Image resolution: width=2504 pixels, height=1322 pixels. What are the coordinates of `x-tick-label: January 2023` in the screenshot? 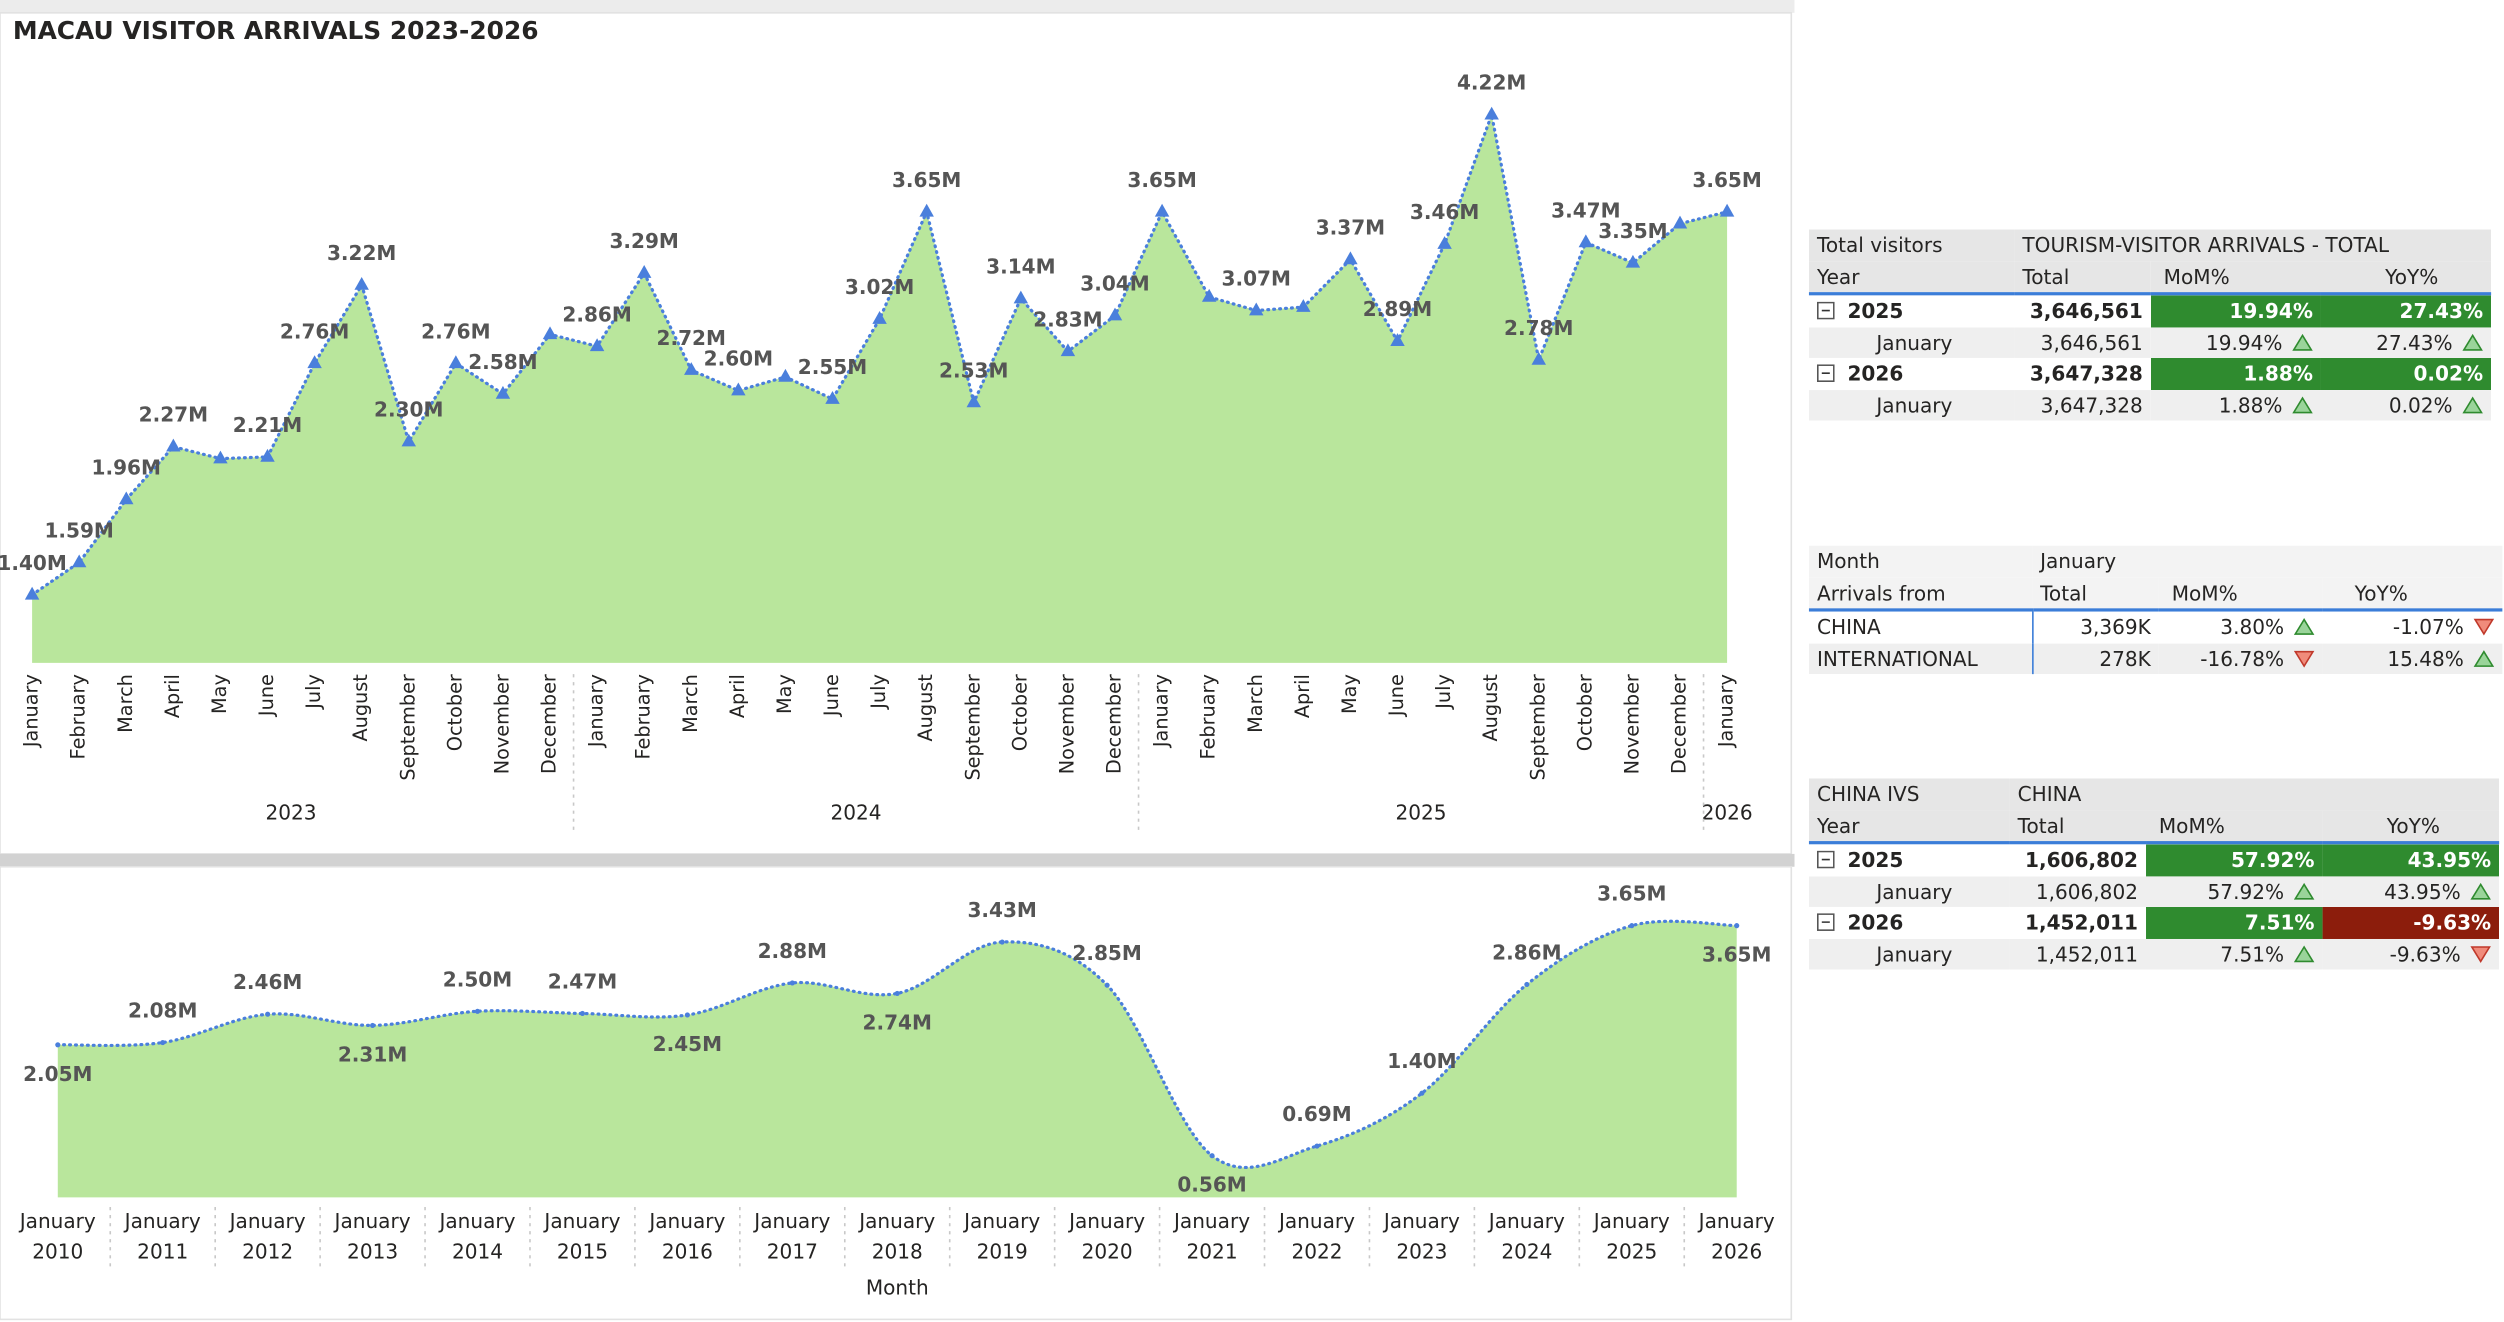 It's located at (1421, 1236).